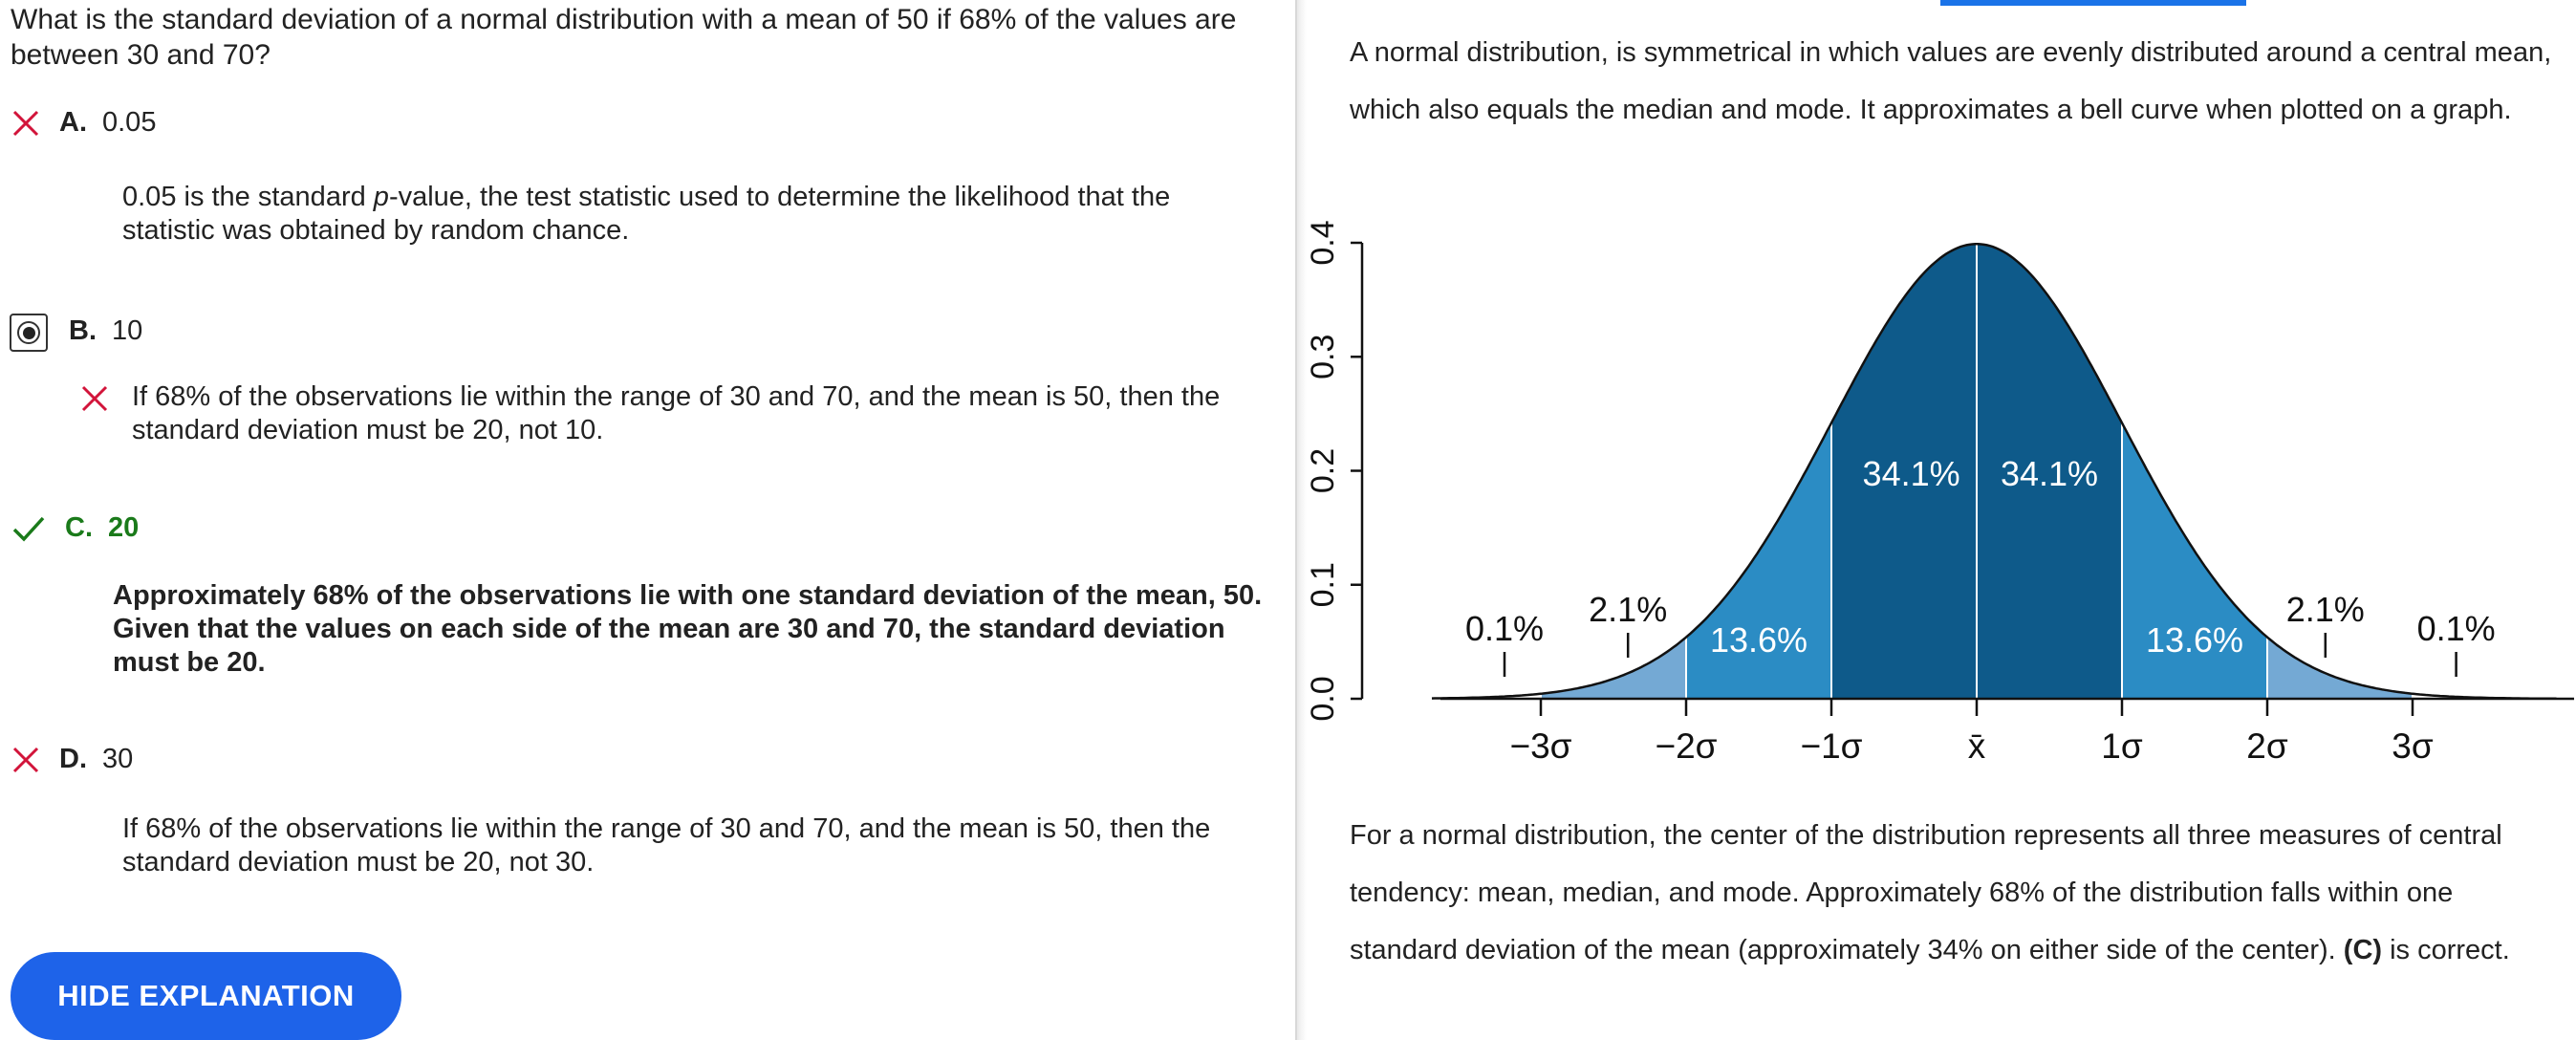 The image size is (2576, 1040). What do you see at coordinates (1686, 746) in the screenshot?
I see `x-tick-label-1: −2σ` at bounding box center [1686, 746].